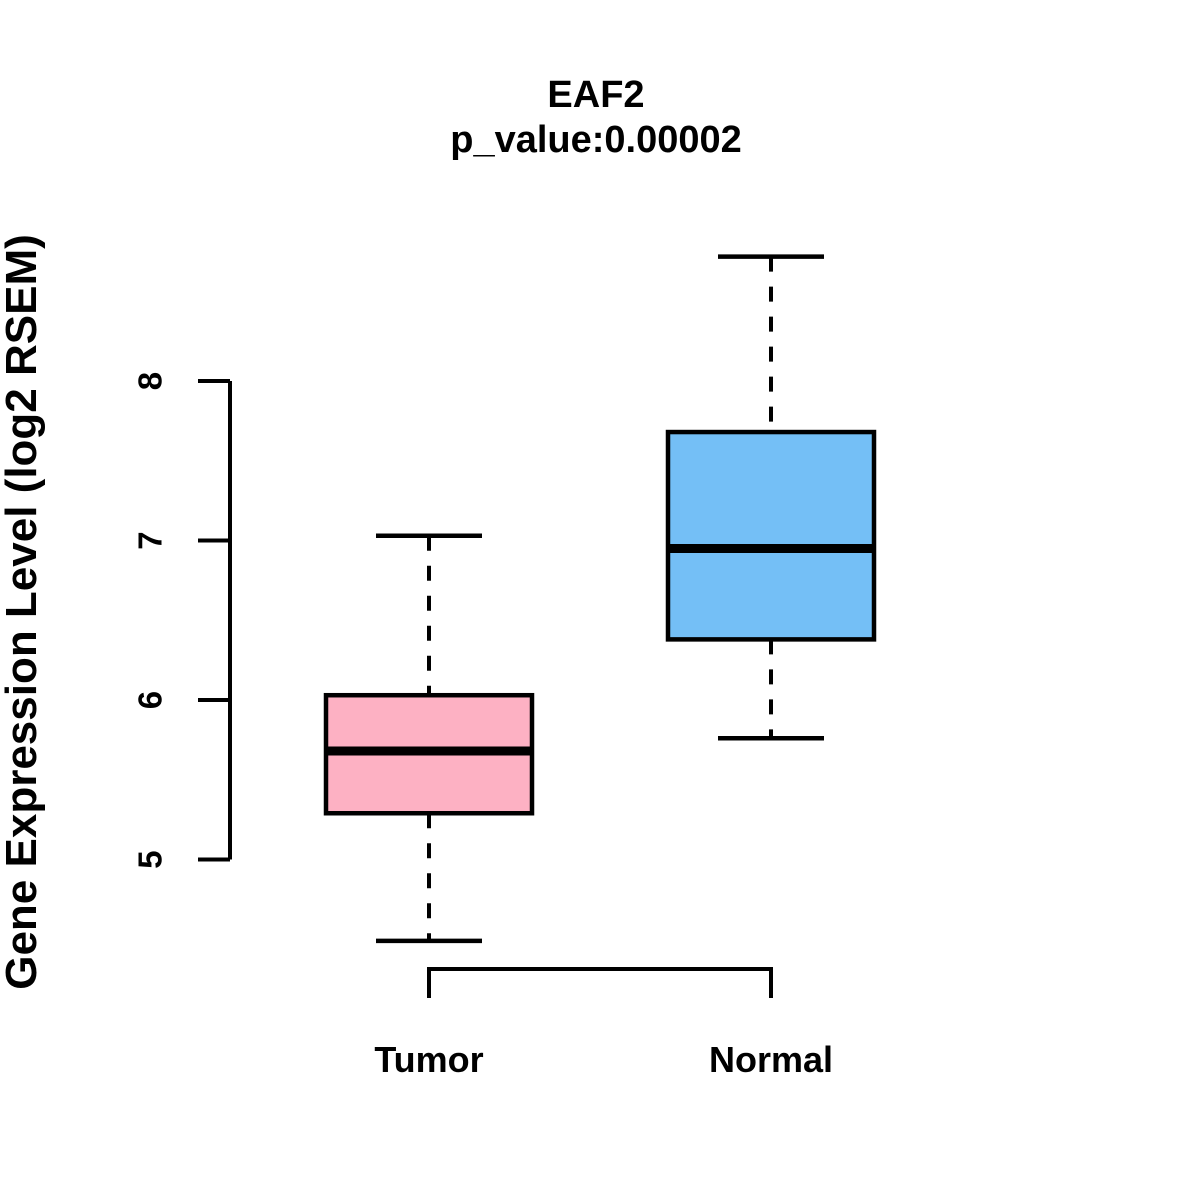 The height and width of the screenshot is (1200, 1200). What do you see at coordinates (150, 381) in the screenshot?
I see `y-axis-tick-label: 8` at bounding box center [150, 381].